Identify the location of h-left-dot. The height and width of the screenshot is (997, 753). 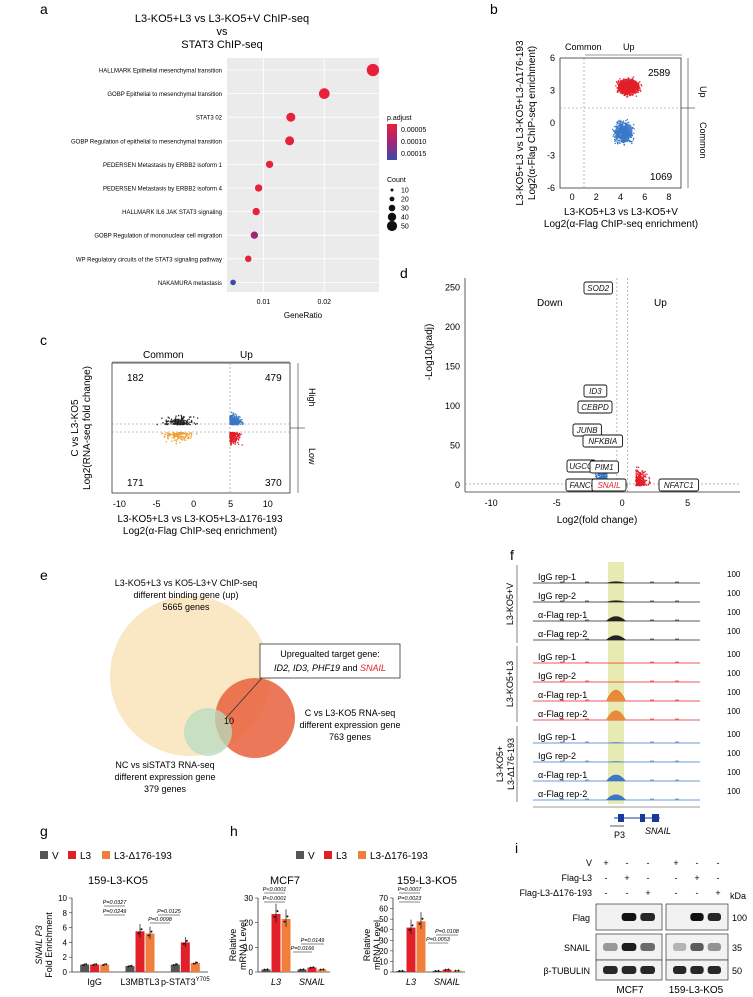
(320, 969).